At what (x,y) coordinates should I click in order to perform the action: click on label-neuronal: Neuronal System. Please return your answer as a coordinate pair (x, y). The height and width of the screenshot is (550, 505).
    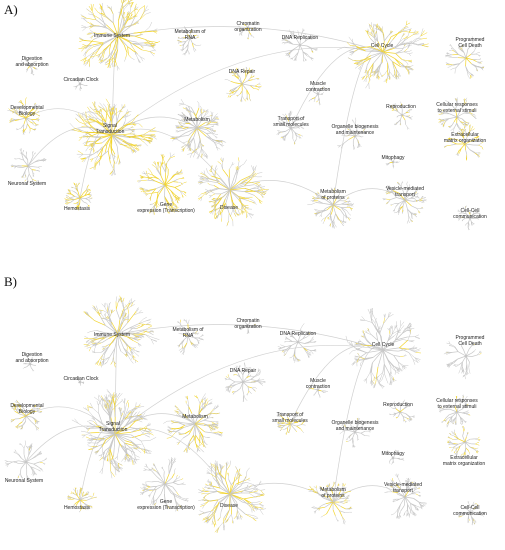
    Looking at the image, I should click on (27, 184).